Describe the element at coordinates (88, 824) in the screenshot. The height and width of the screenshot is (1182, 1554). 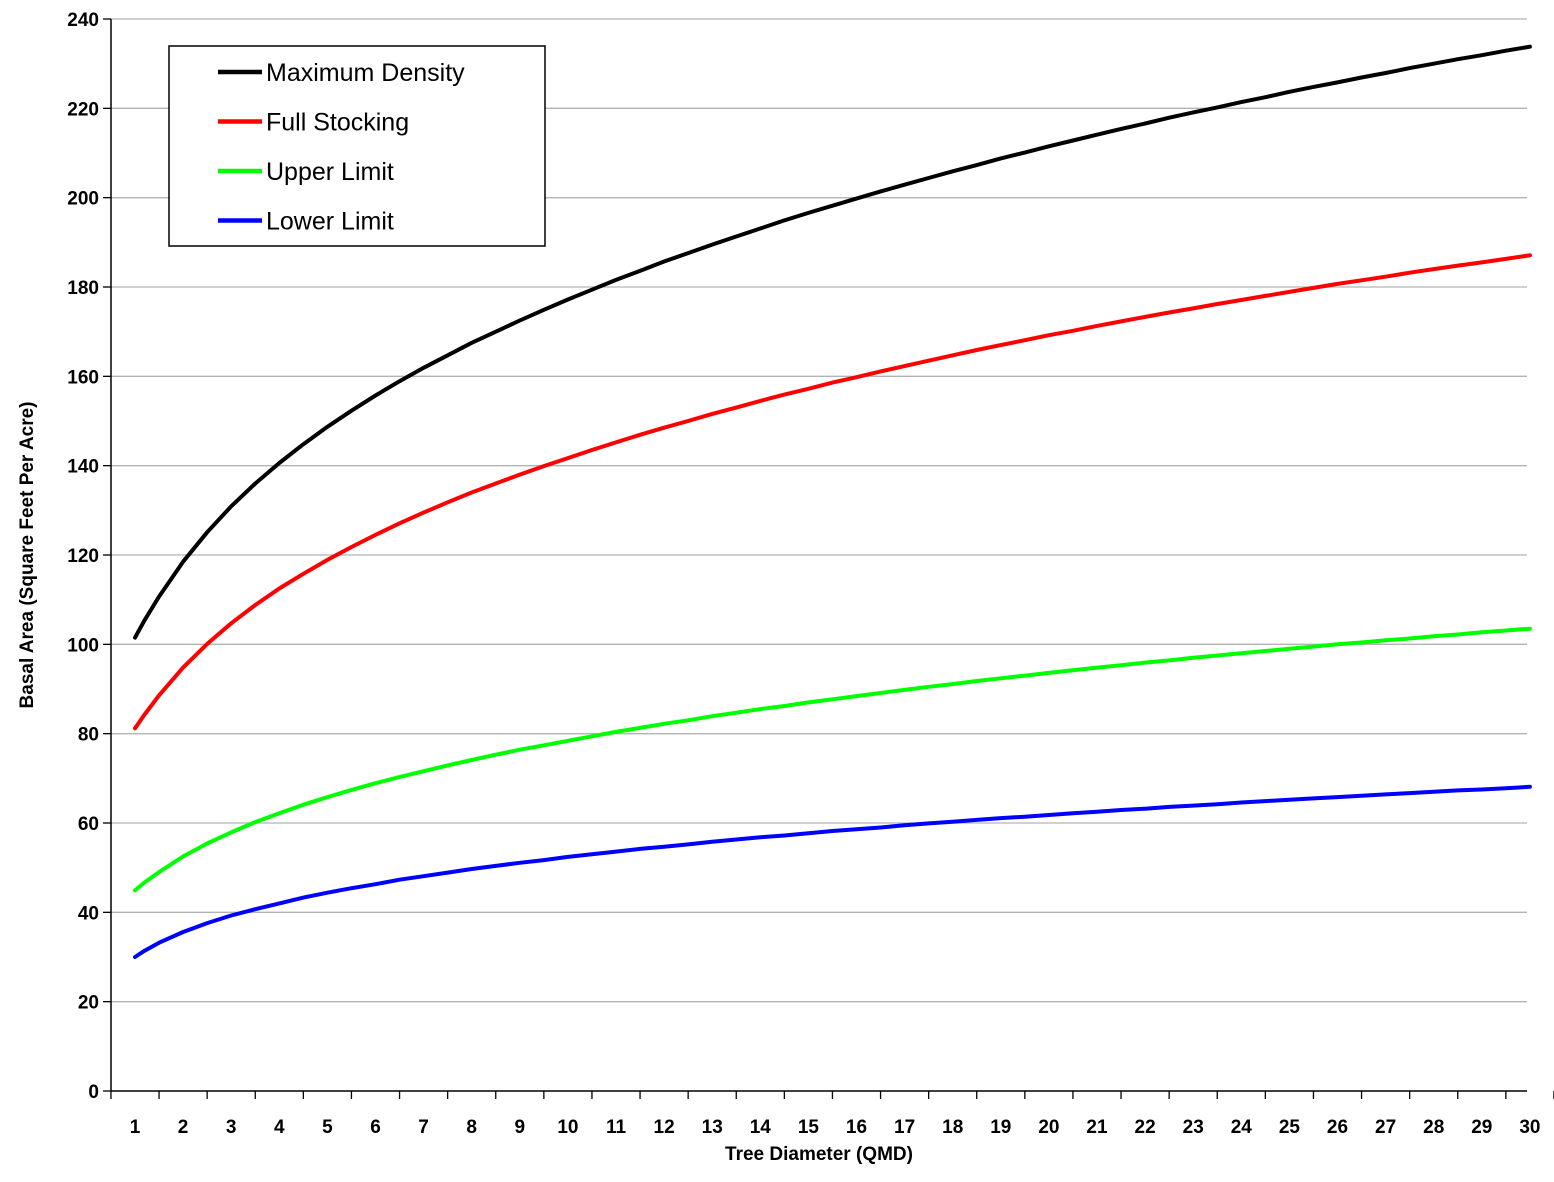
I see `y-tick-label: 60` at that location.